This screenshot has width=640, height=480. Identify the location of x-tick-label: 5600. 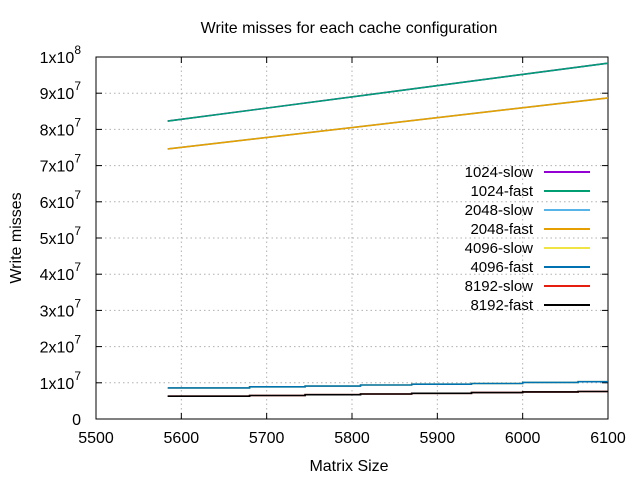
(182, 438).